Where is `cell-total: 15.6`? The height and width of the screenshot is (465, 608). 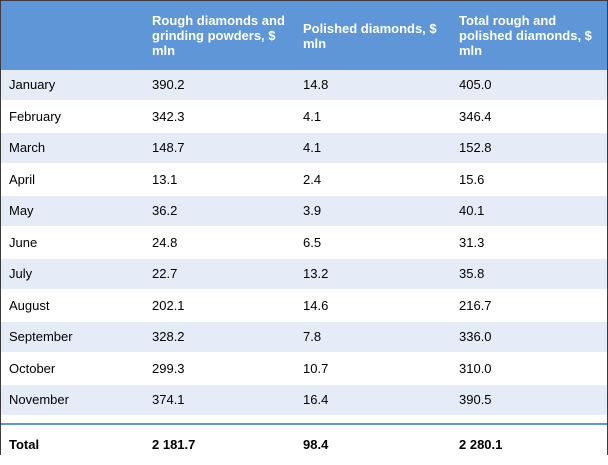 cell-total: 15.6 is located at coordinates (529, 179).